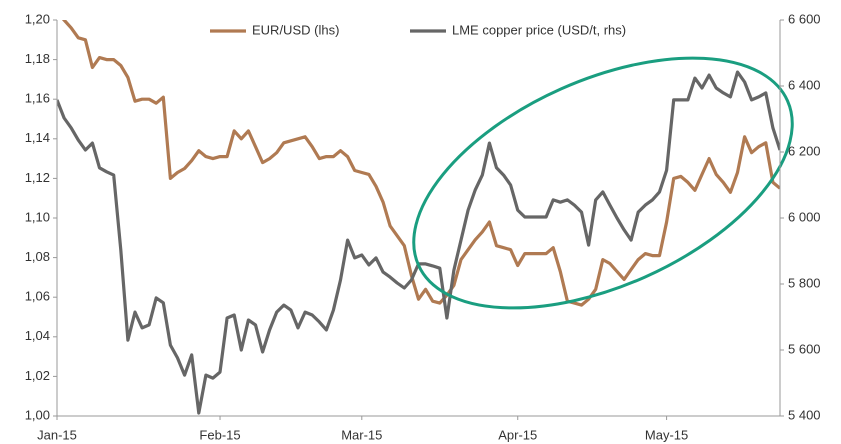 The width and height of the screenshot is (841, 444). Describe the element at coordinates (37, 335) in the screenshot. I see `y-tick-label: 1,04` at that location.